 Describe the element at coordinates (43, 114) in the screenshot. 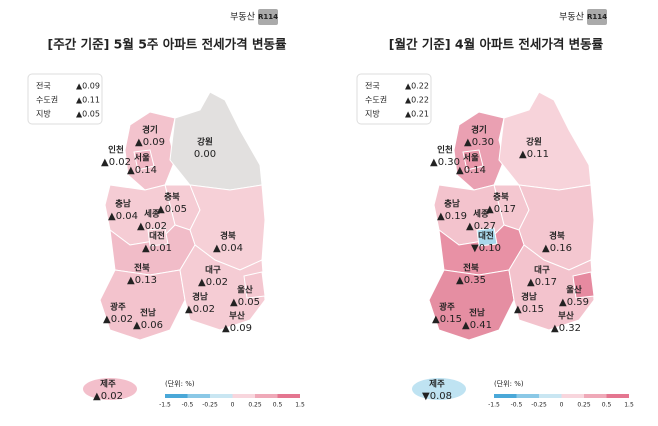

I see `summary-label: 지방` at that location.